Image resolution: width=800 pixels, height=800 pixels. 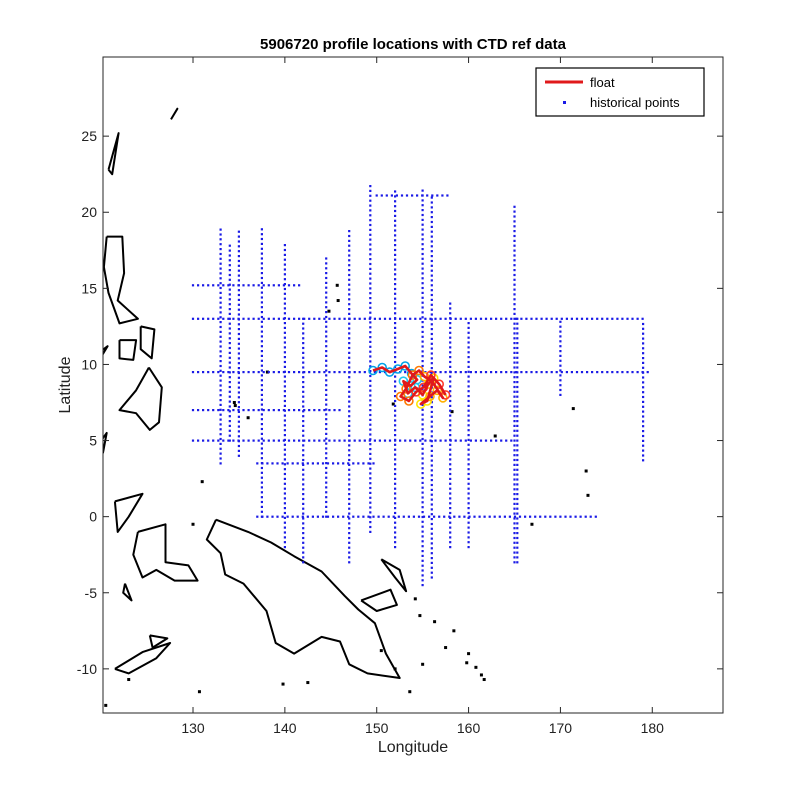 What do you see at coordinates (377, 728) in the screenshot?
I see `x-tick-label: 150` at bounding box center [377, 728].